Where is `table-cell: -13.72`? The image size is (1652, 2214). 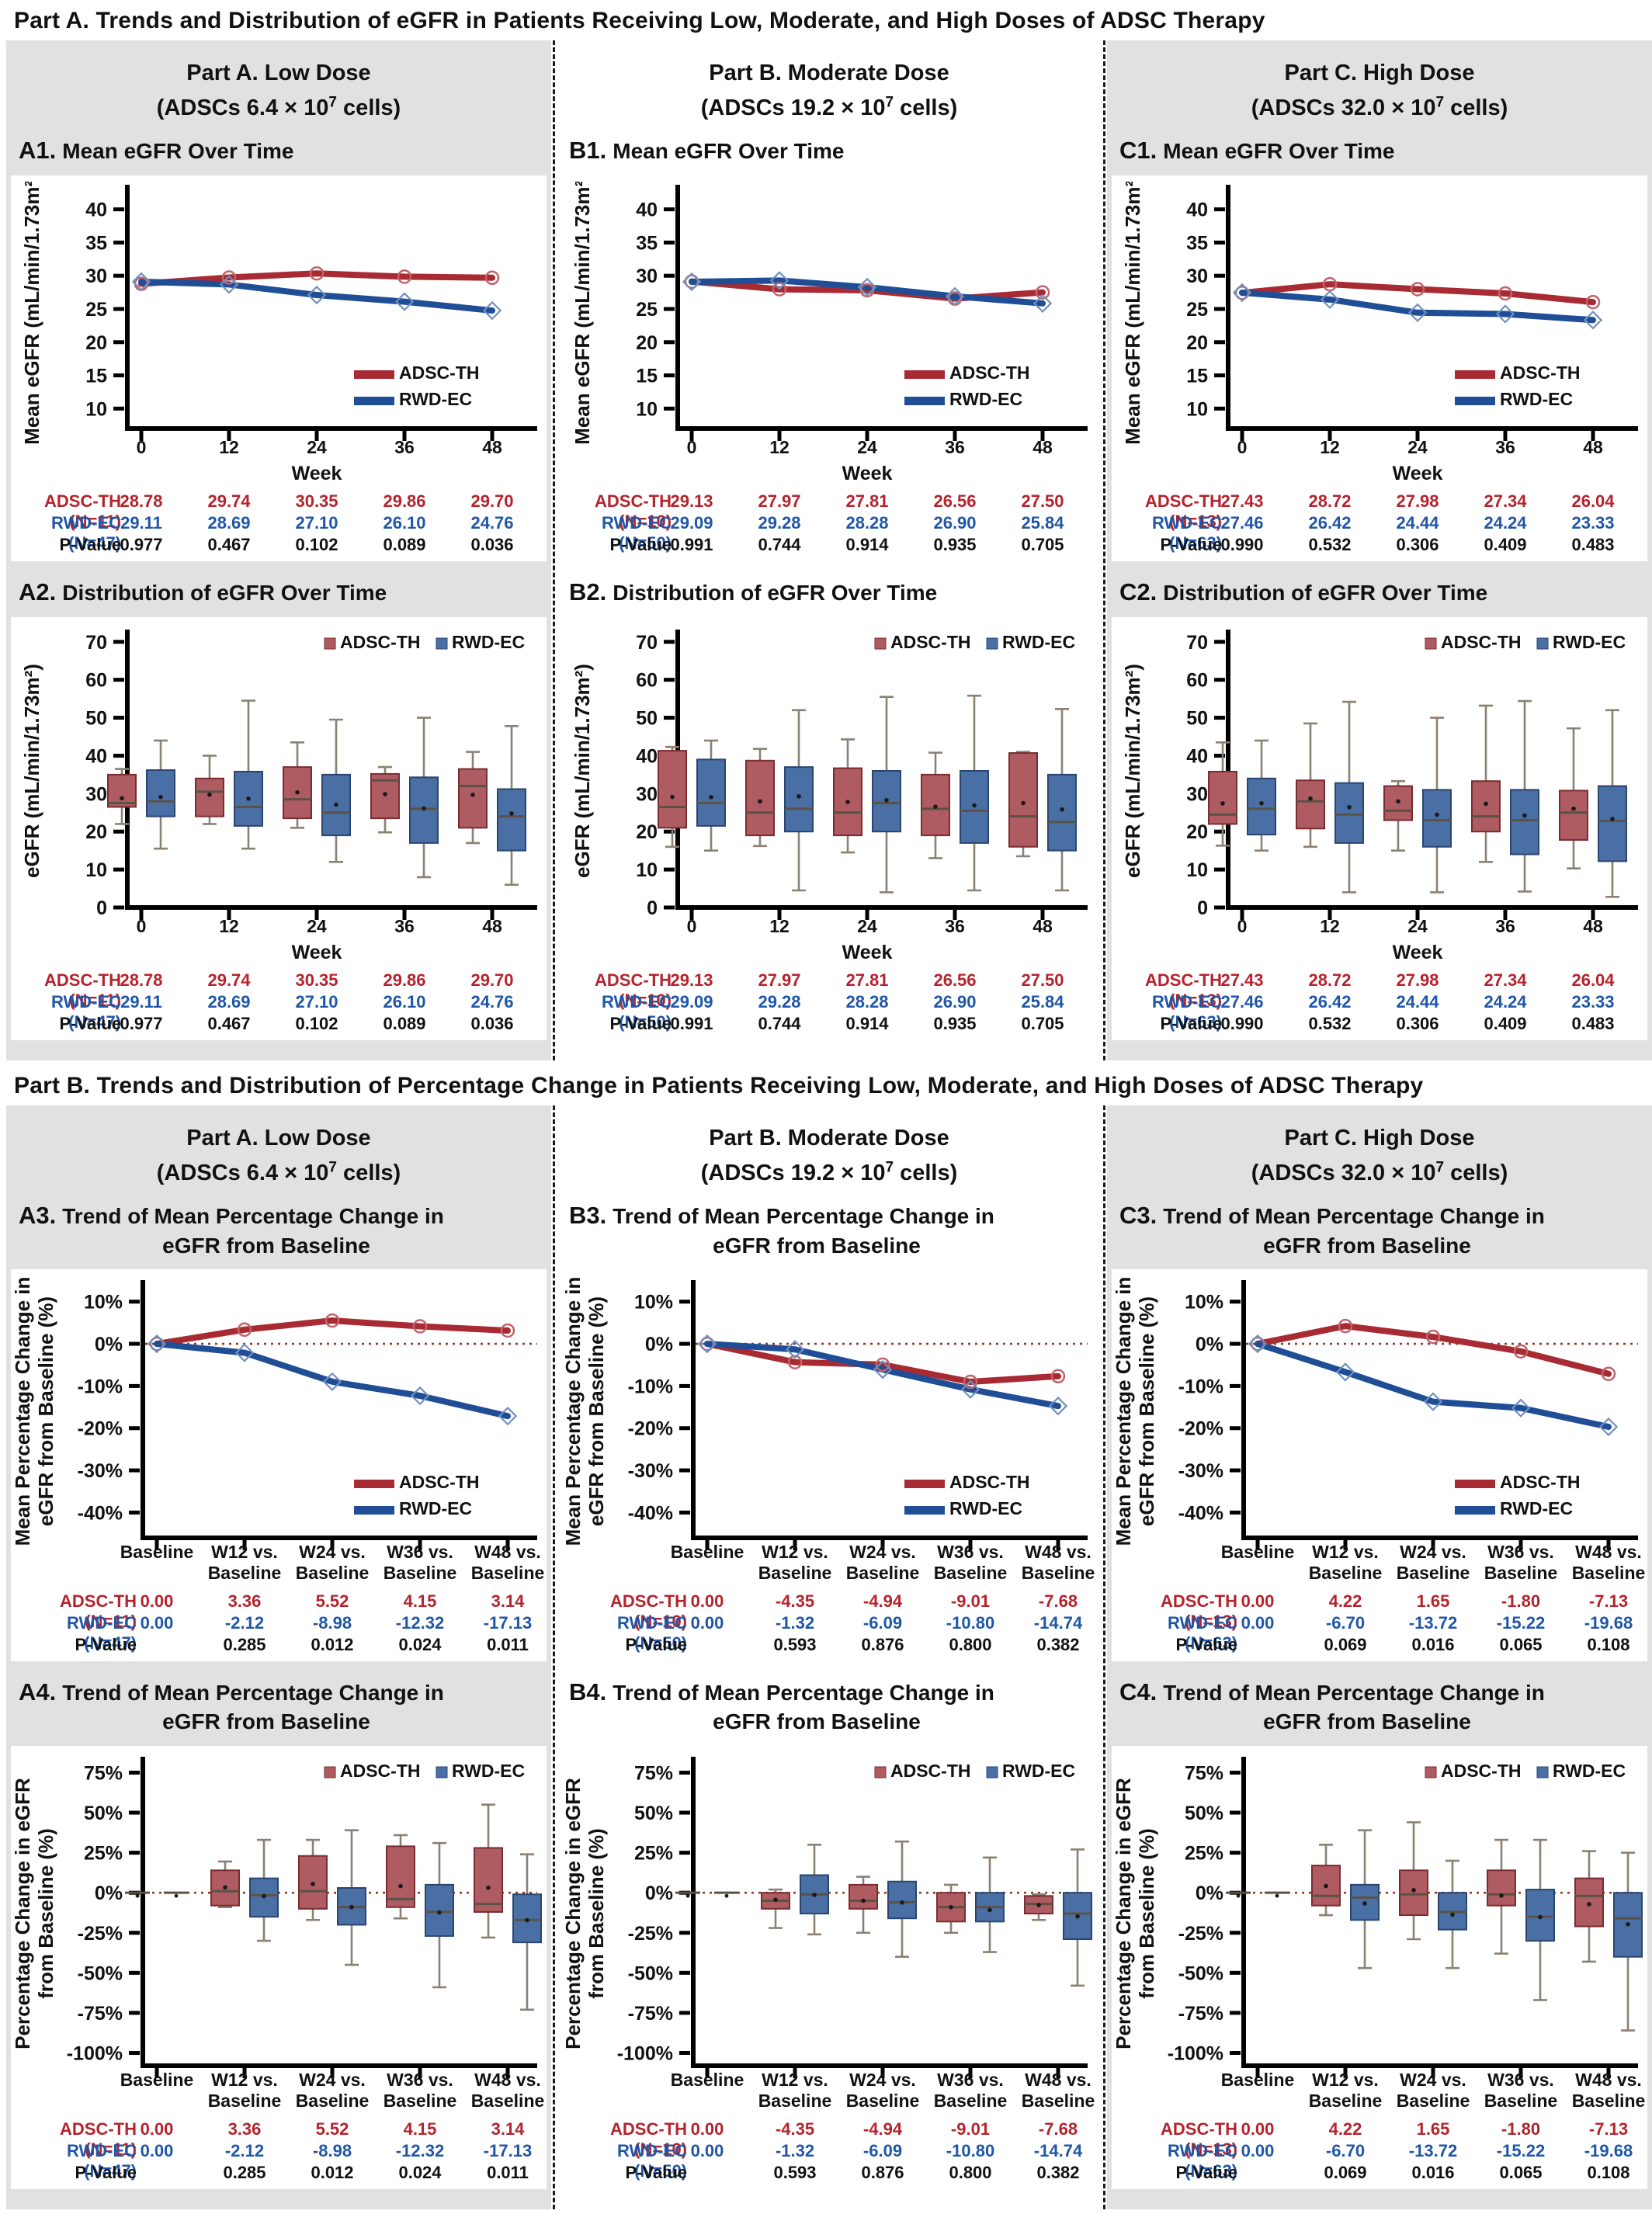 table-cell: -13.72 is located at coordinates (1433, 2150).